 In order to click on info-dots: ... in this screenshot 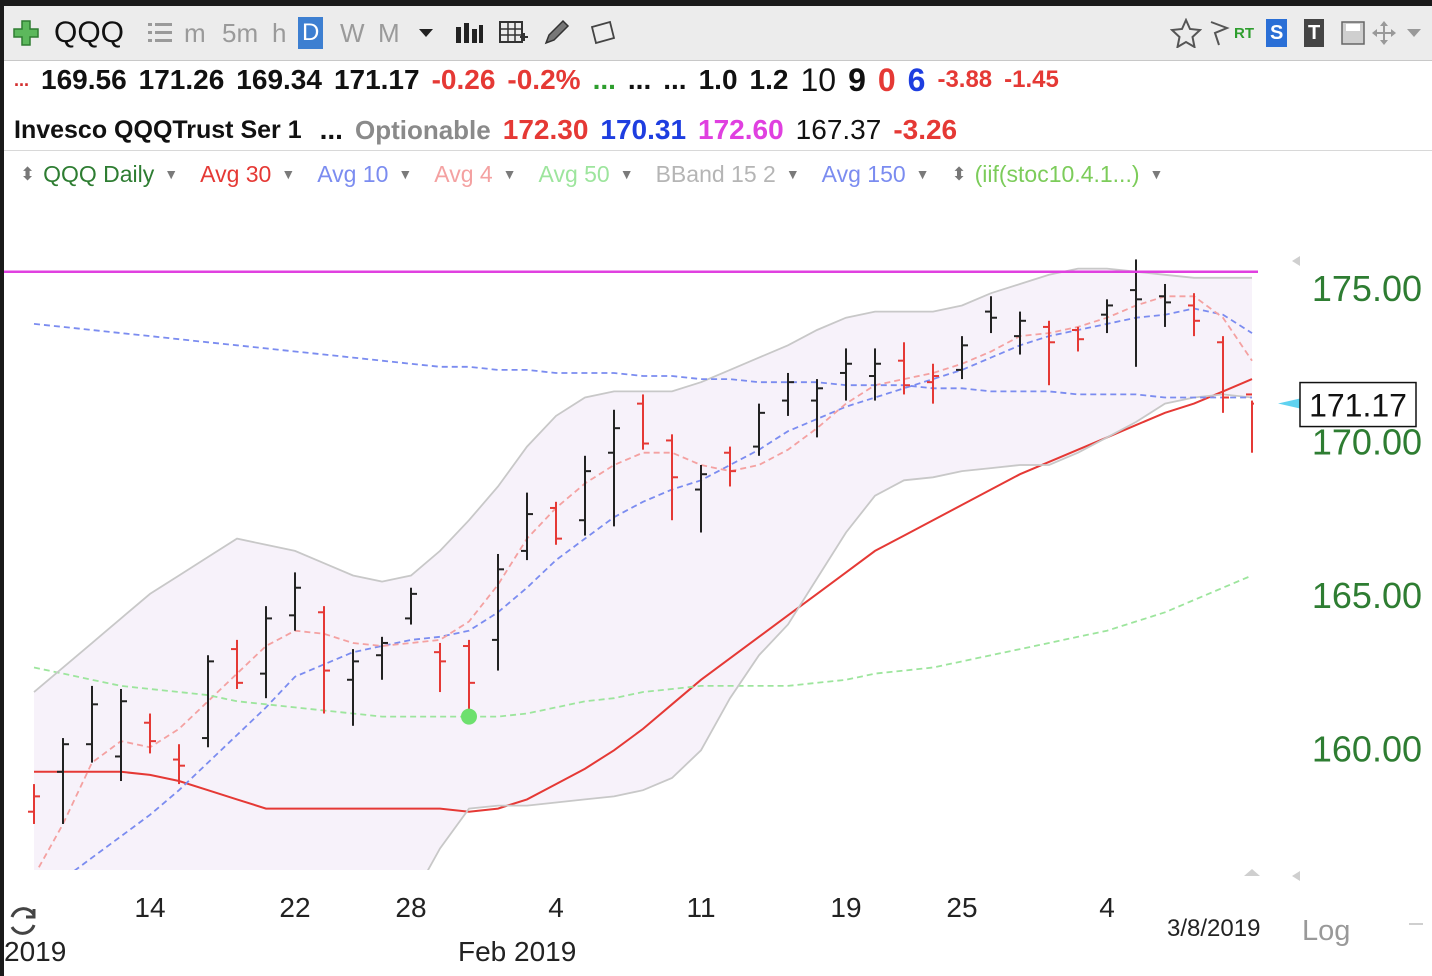, I will do `click(331, 129)`.